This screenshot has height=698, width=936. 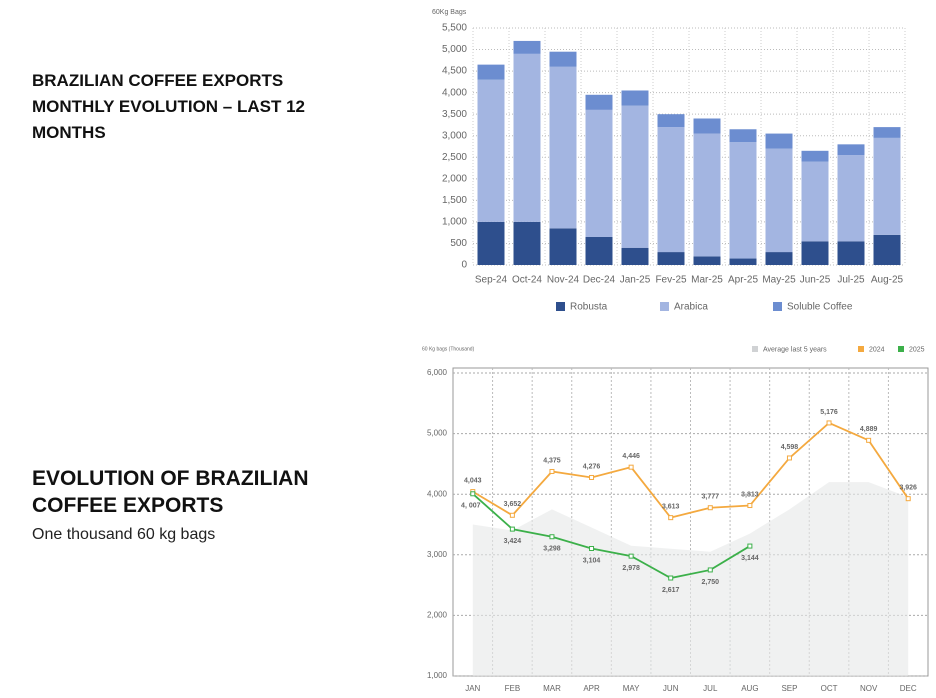 I want to click on value-label: 4,446, so click(x=631, y=456).